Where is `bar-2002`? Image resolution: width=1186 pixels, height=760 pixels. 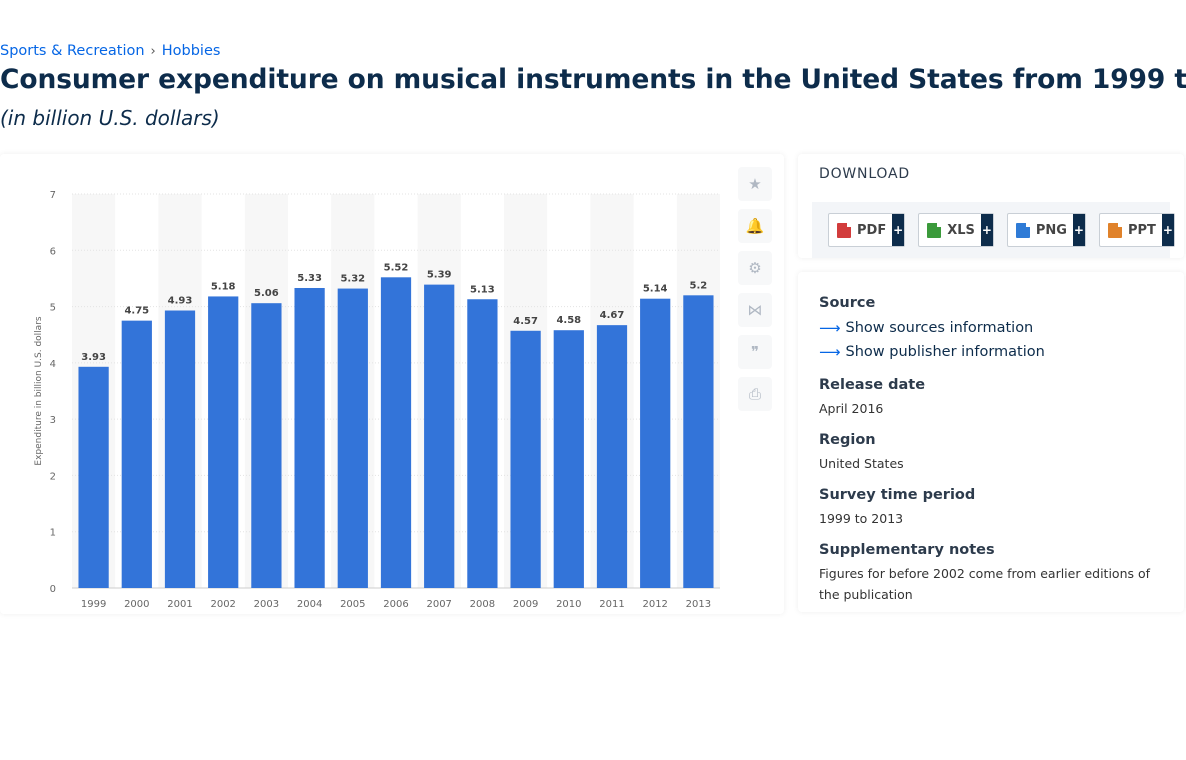
bar-2002 is located at coordinates (223, 442).